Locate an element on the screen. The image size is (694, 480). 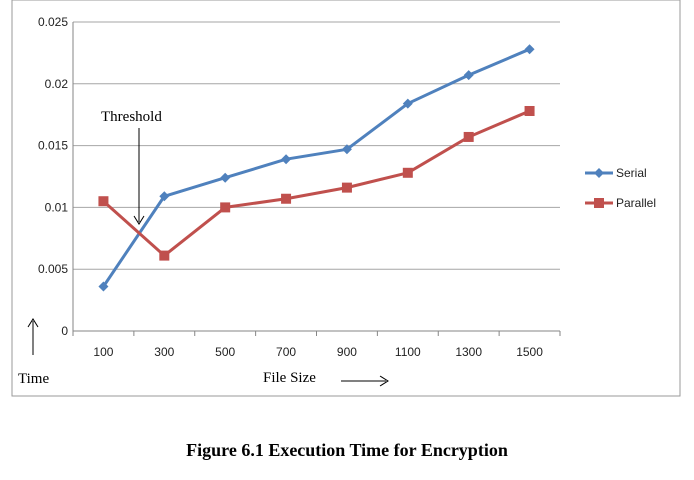
y-tick-label: 0.005 is located at coordinates (53, 269).